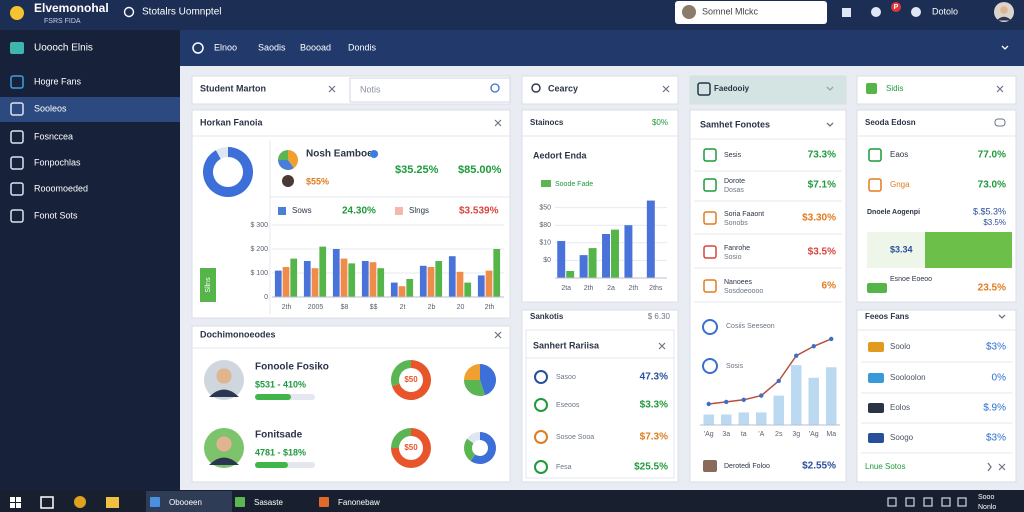  I want to click on row-value: $7.3%, so click(654, 437).